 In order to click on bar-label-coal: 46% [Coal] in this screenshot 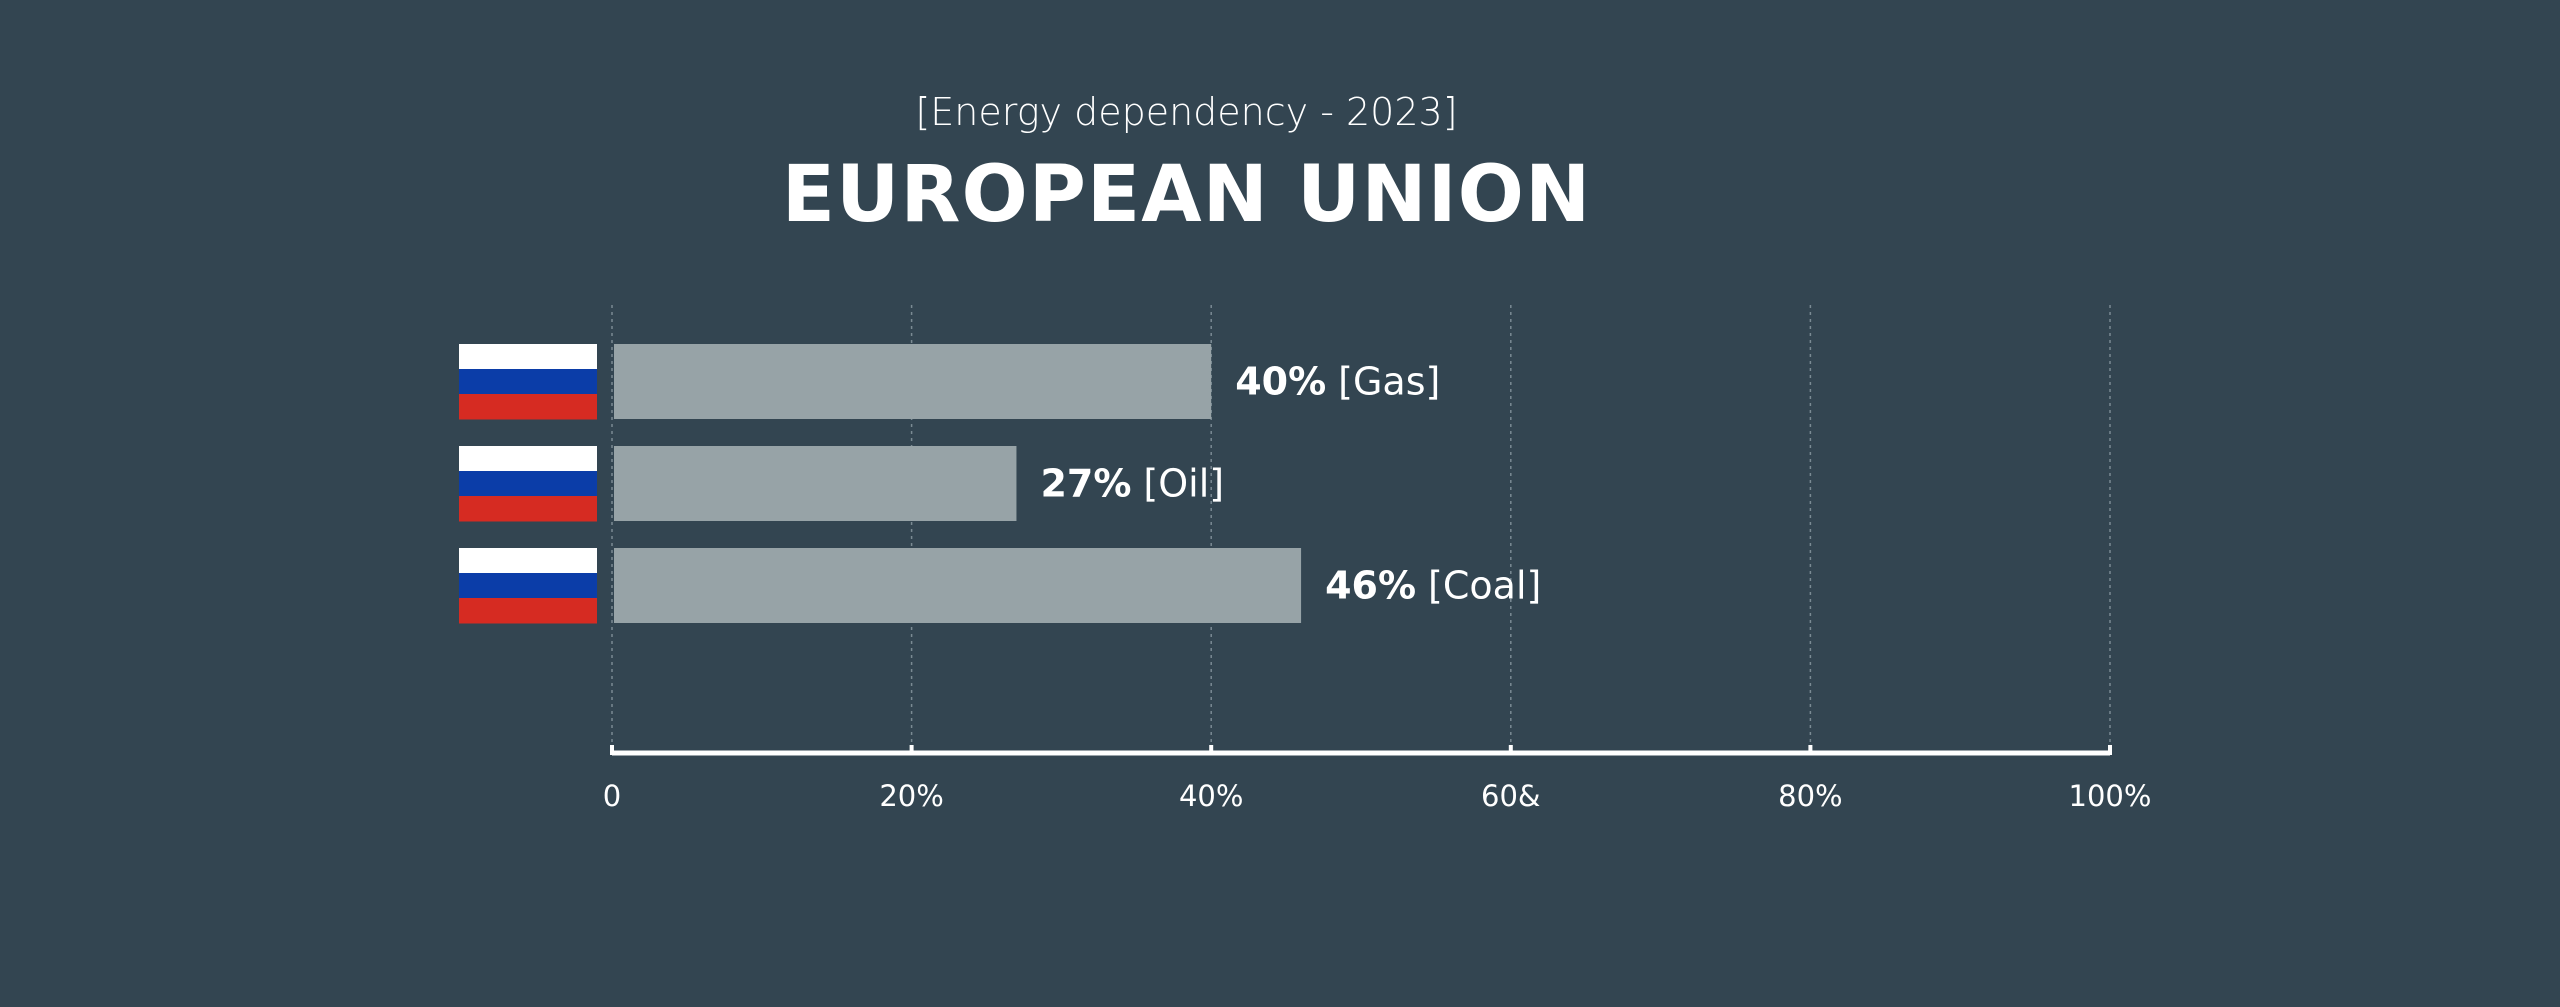, I will do `click(1433, 586)`.